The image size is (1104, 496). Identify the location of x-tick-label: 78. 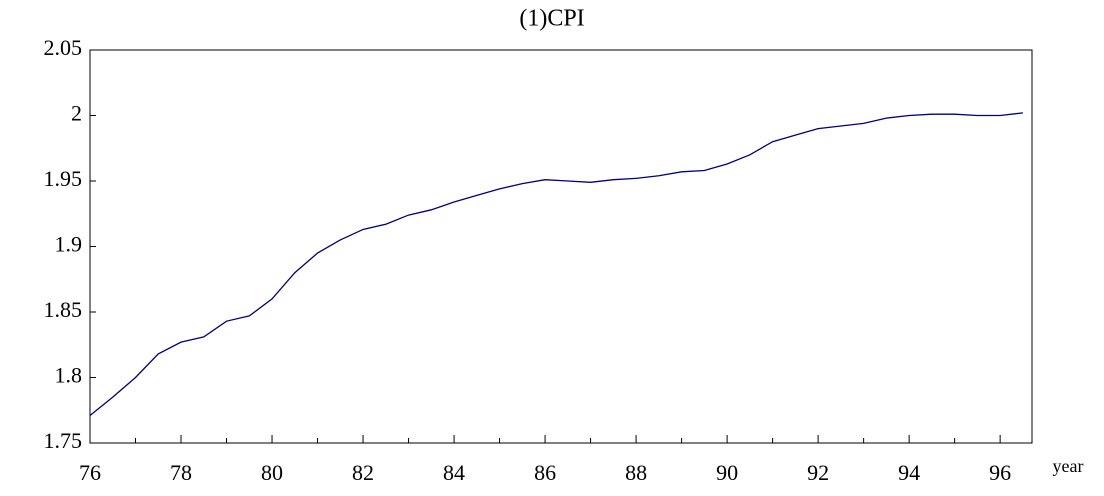
(181, 472).